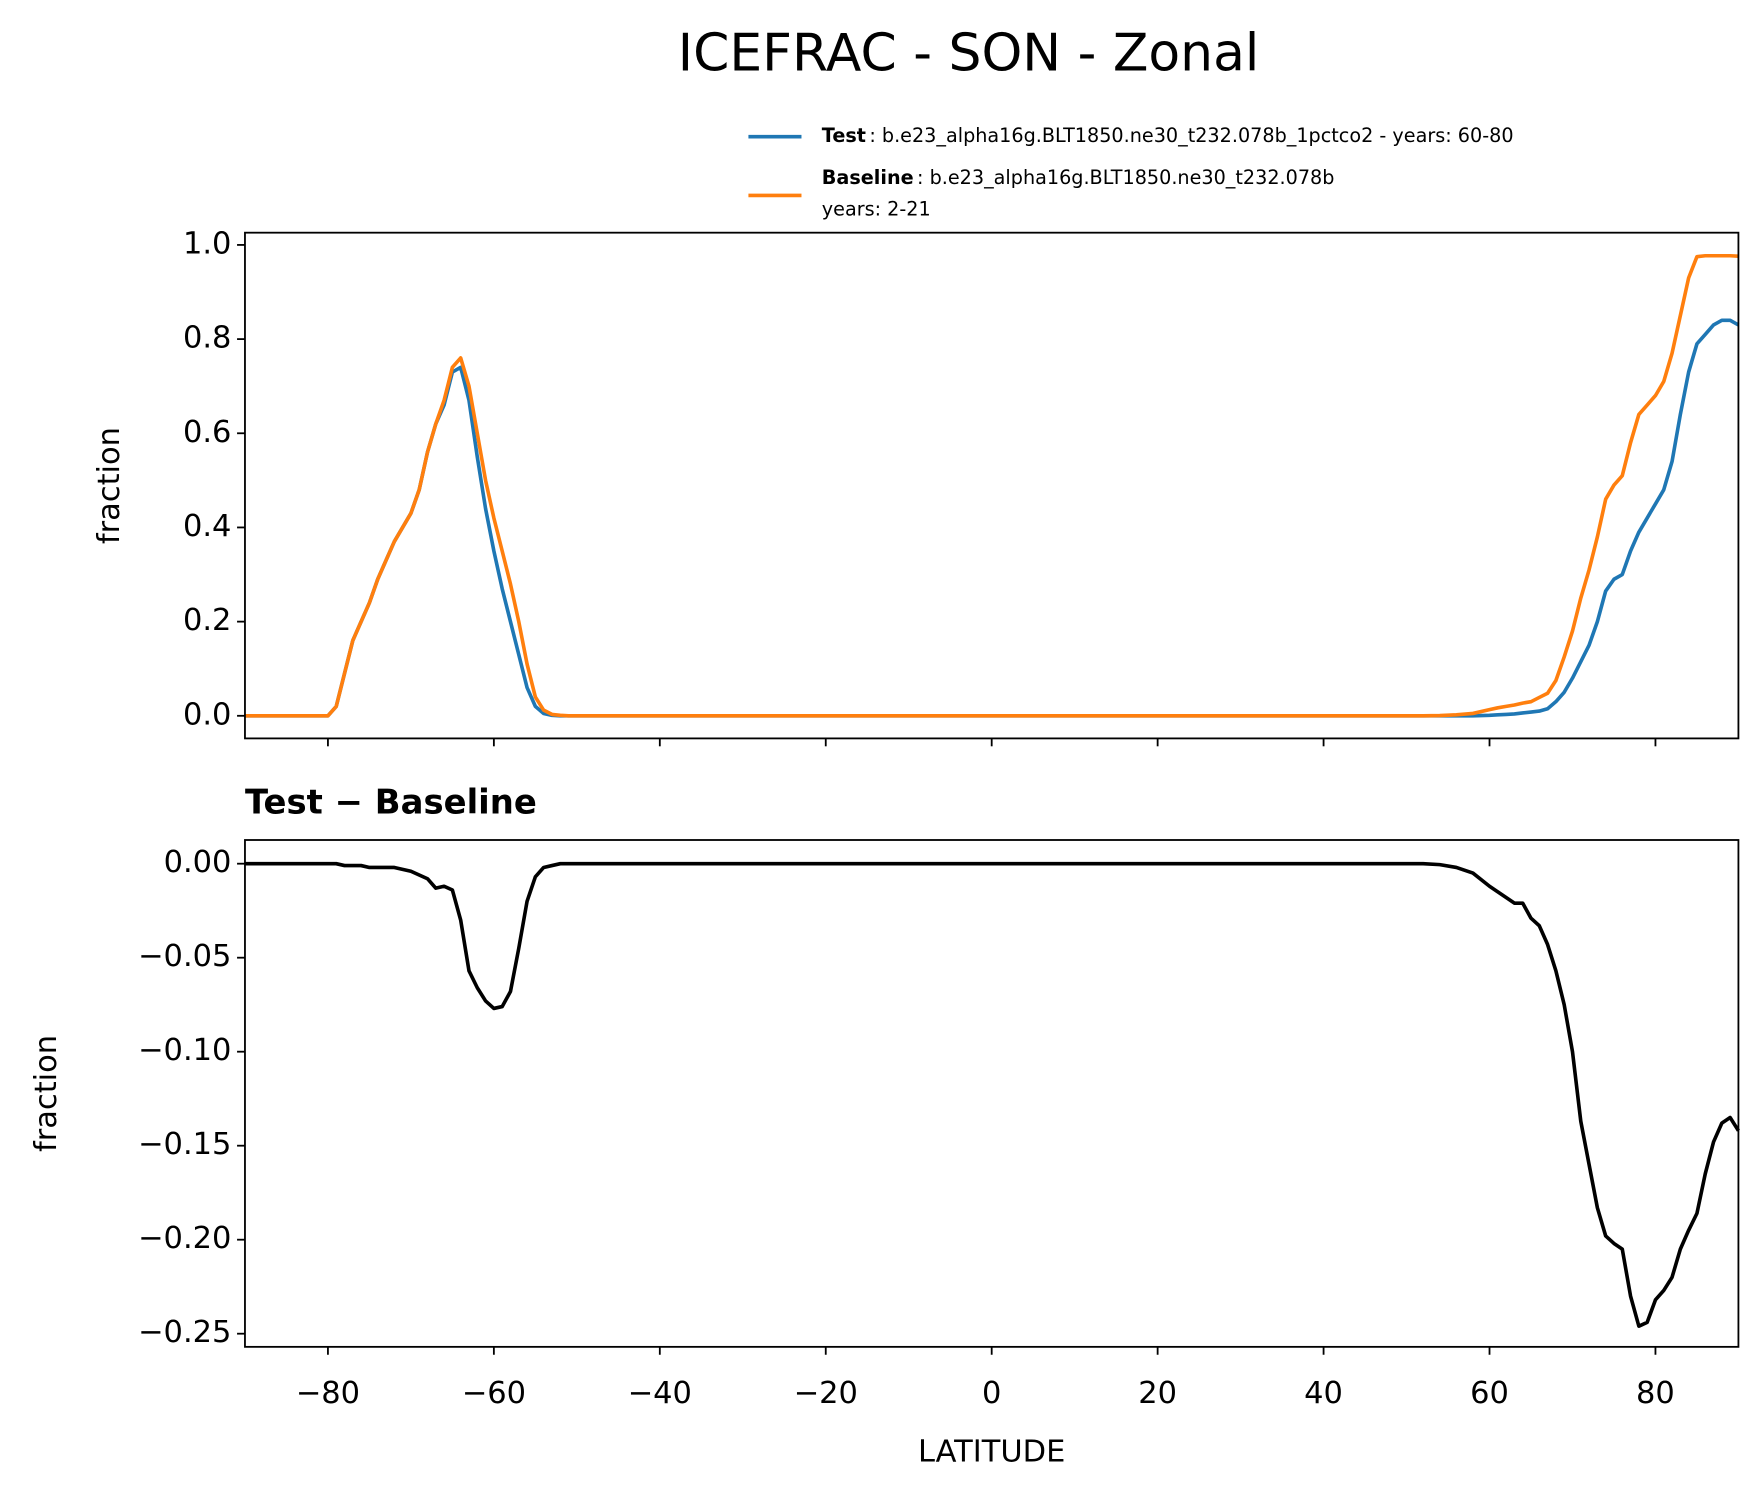  What do you see at coordinates (991, 1393) in the screenshot?
I see `x-tick-label: 0` at bounding box center [991, 1393].